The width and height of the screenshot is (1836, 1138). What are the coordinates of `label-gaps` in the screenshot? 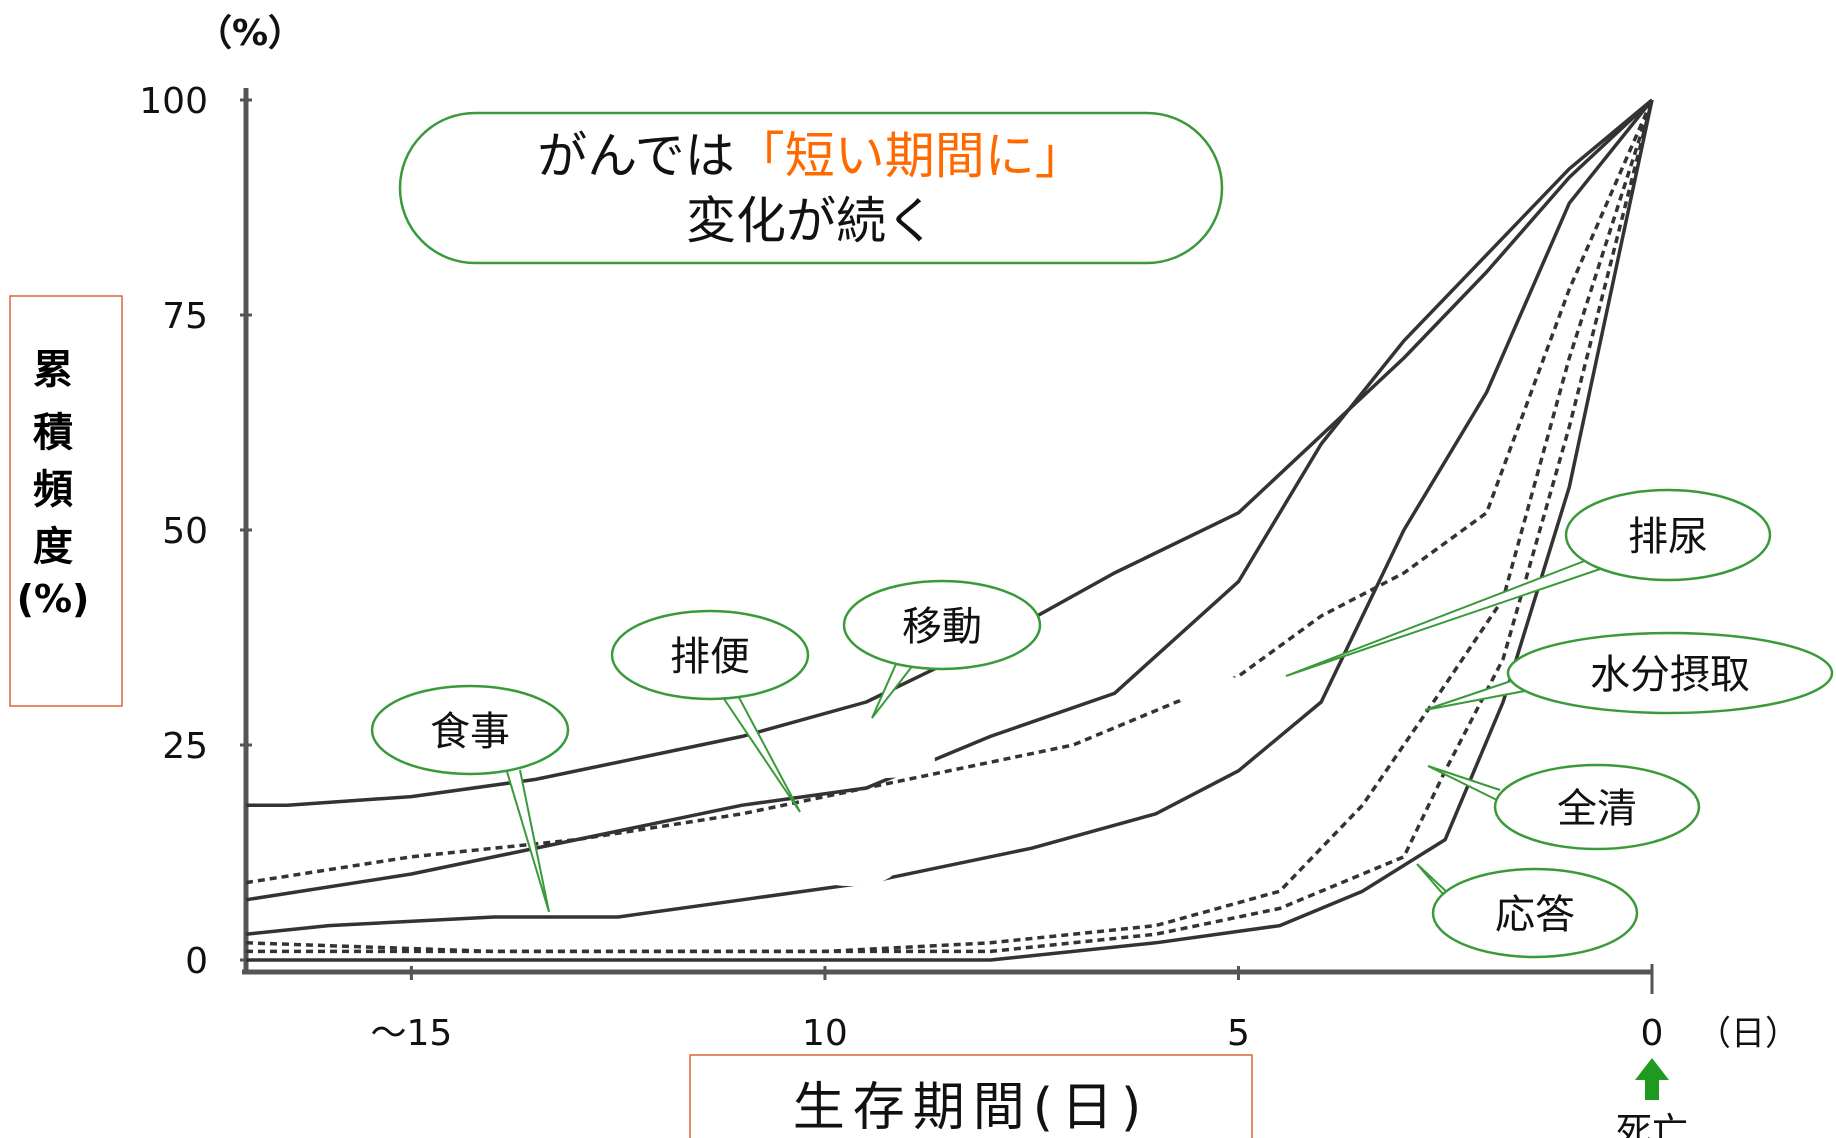 It's located at (1032, 780).